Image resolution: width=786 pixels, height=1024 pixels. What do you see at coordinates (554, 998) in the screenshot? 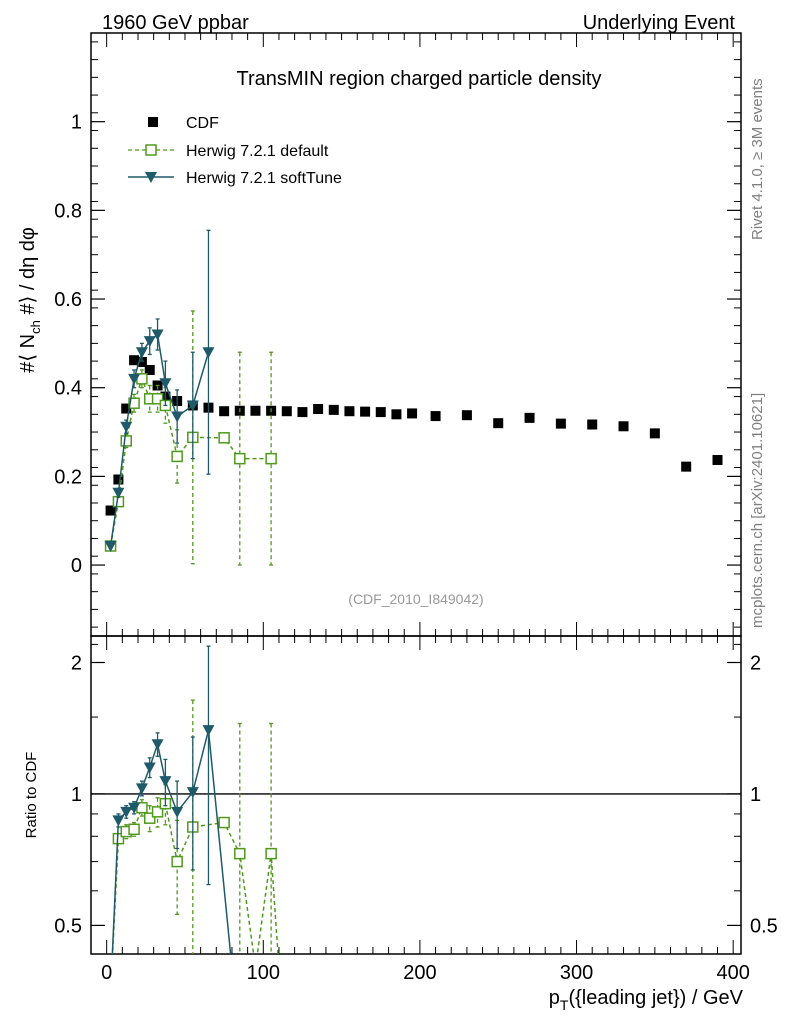
I see `xlabel-p: p` at bounding box center [554, 998].